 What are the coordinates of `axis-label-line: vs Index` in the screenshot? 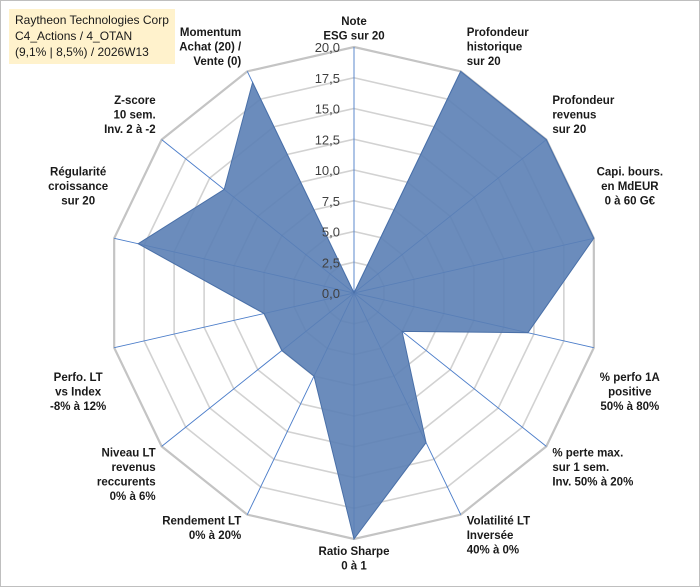 It's located at (78, 392).